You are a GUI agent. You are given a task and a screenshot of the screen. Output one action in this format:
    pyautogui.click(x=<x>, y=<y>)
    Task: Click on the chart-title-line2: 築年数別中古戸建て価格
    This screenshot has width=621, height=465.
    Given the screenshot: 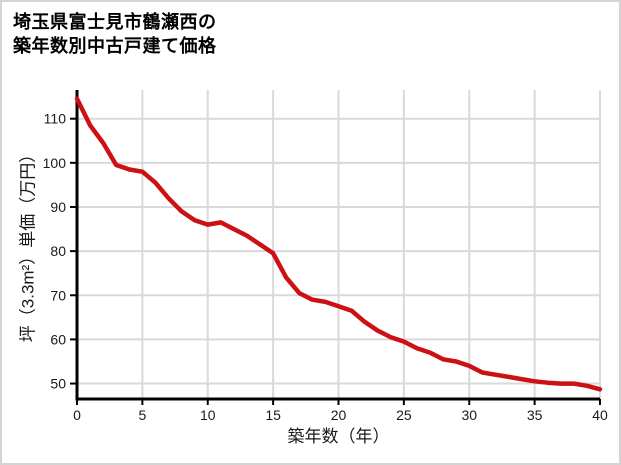 What is the action you would take?
    pyautogui.click(x=115, y=46)
    